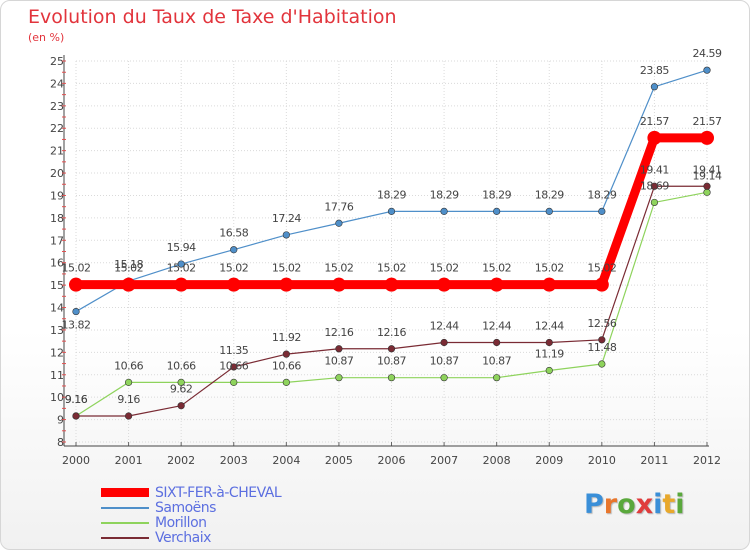 The image size is (750, 550). What do you see at coordinates (57, 151) in the screenshot?
I see `y-tick-label: 21` at bounding box center [57, 151].